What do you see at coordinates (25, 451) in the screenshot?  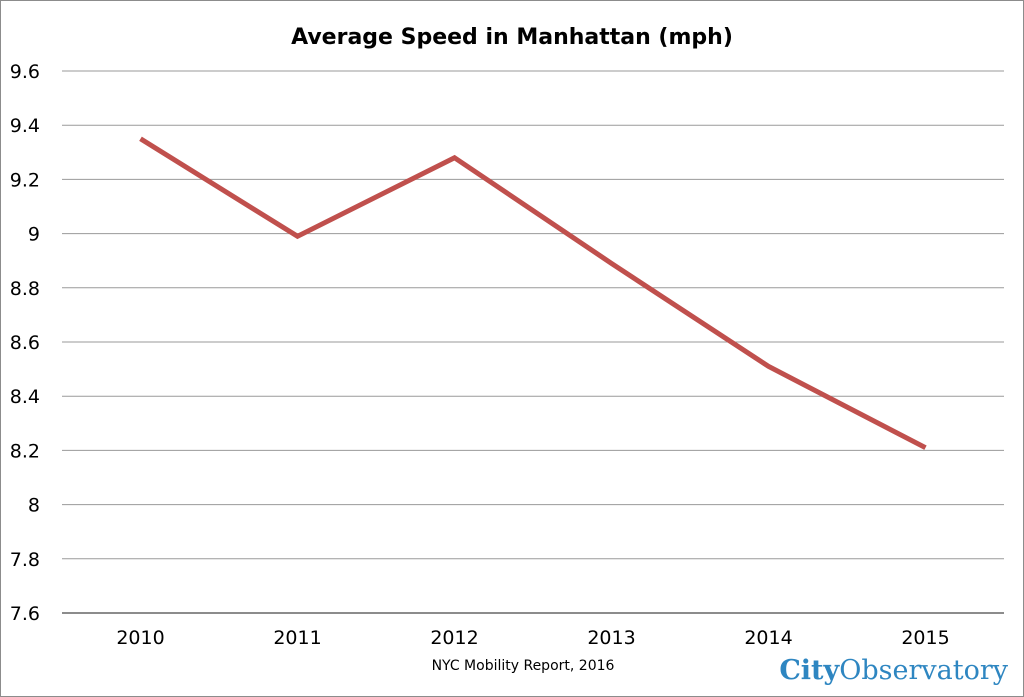 I see `y-tick-label: 8.2` at bounding box center [25, 451].